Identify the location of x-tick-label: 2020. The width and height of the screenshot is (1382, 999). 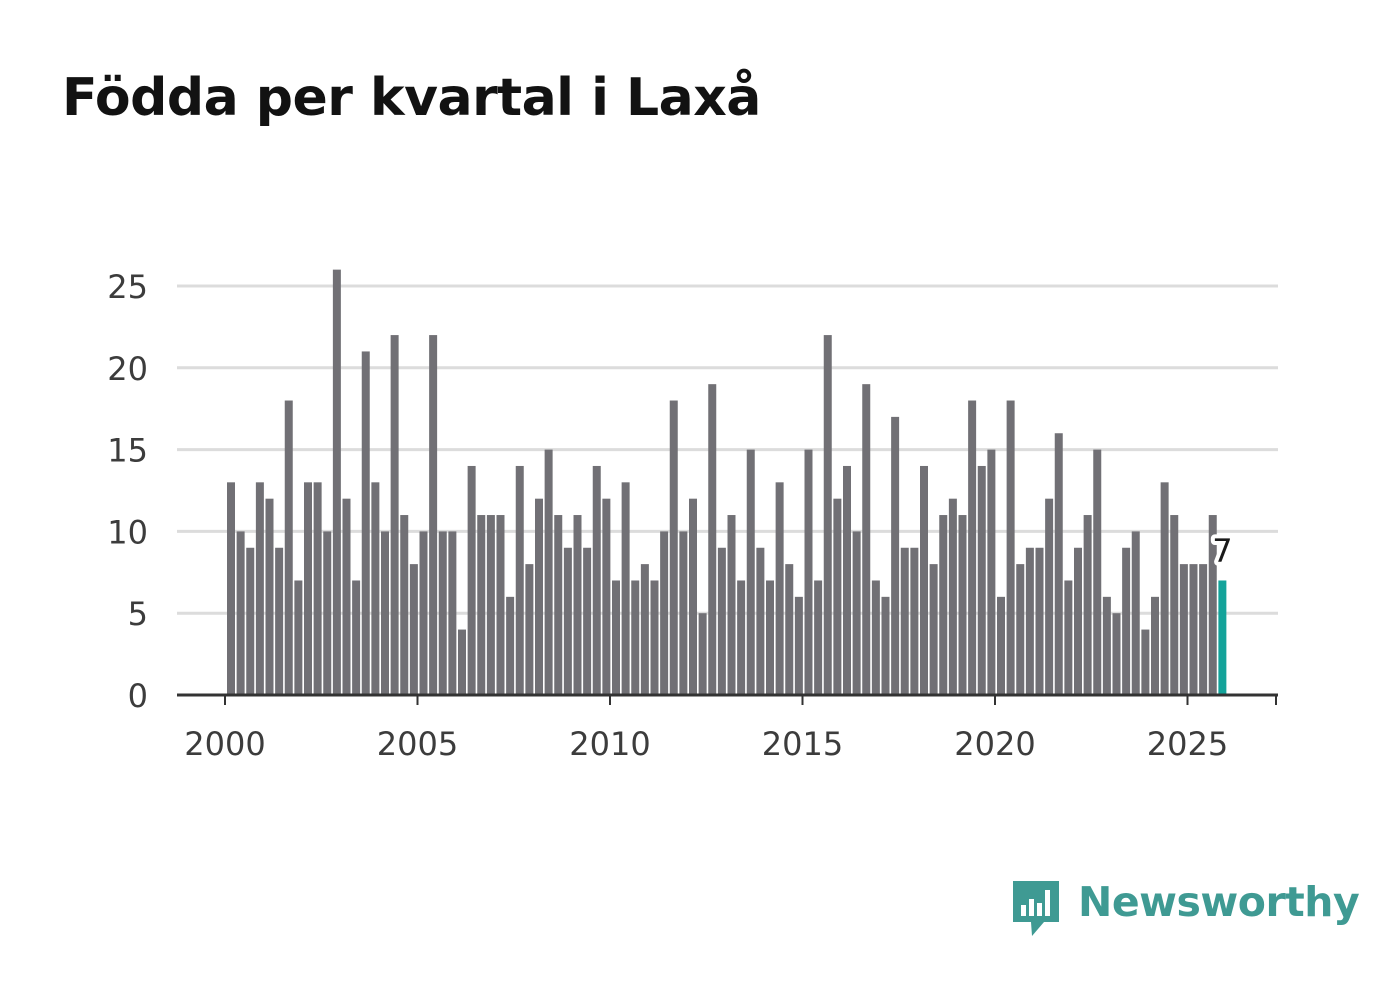
(994, 744).